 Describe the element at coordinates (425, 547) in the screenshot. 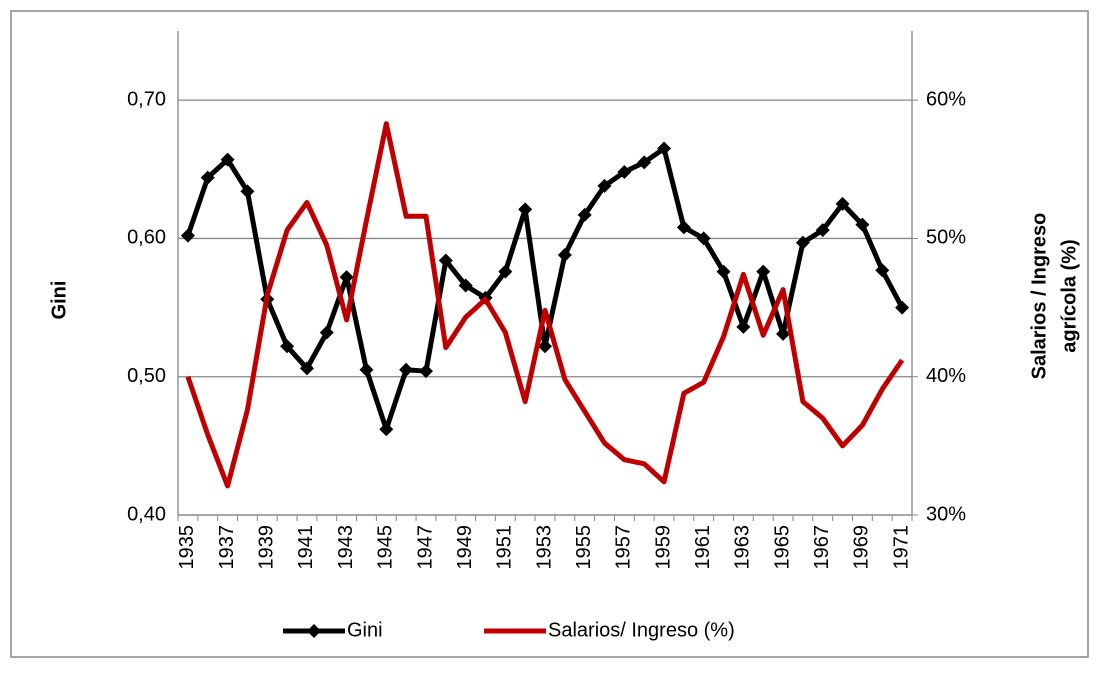

I see `x-tick-label: 1947` at that location.